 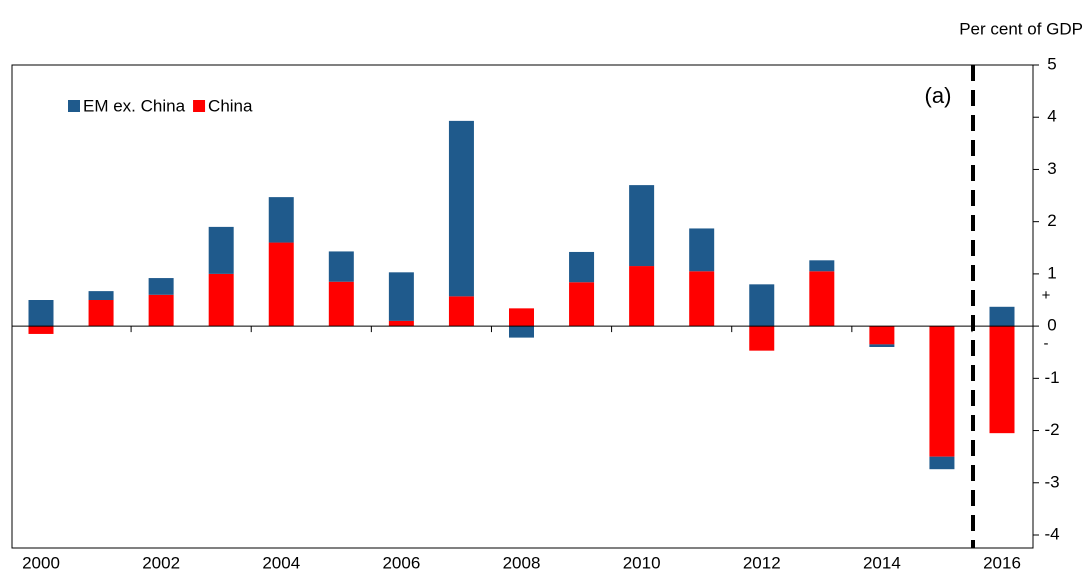 I want to click on y-tick-label: 4, so click(x=1051, y=116).